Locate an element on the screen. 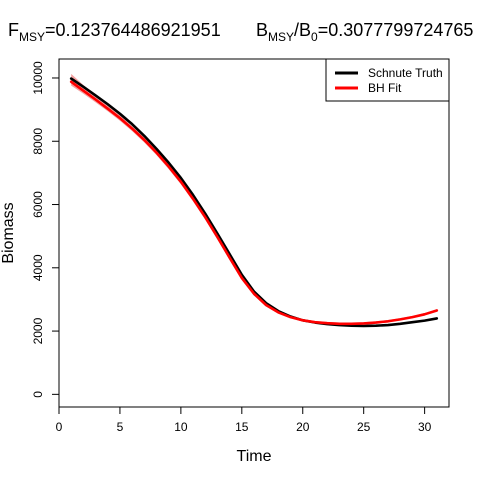 Image resolution: width=480 pixels, height=480 pixels. y-tick-label: 0 is located at coordinates (38, 394).